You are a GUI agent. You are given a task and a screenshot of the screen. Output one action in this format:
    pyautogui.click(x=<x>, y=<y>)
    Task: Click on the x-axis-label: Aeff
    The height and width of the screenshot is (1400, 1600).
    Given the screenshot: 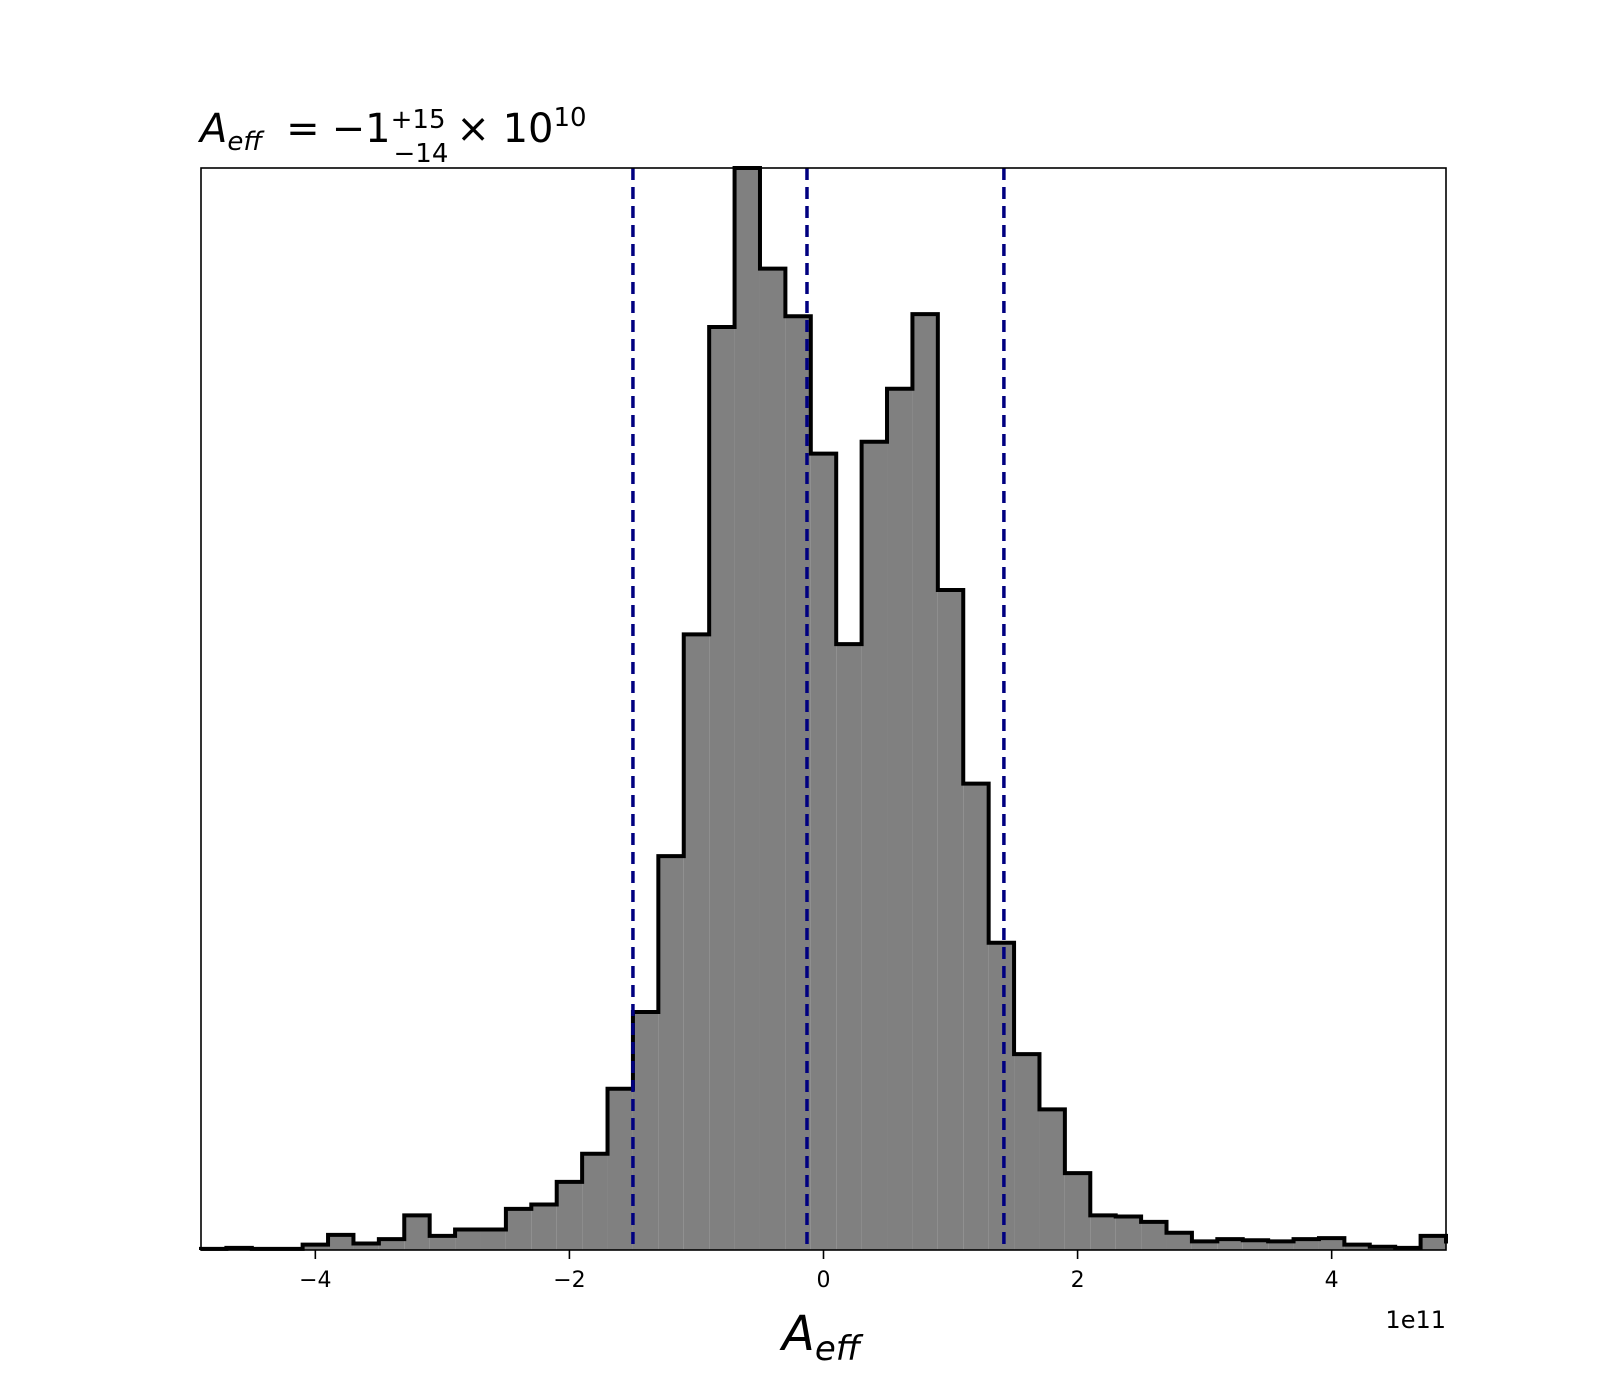 What is the action you would take?
    pyautogui.click(x=821, y=1337)
    